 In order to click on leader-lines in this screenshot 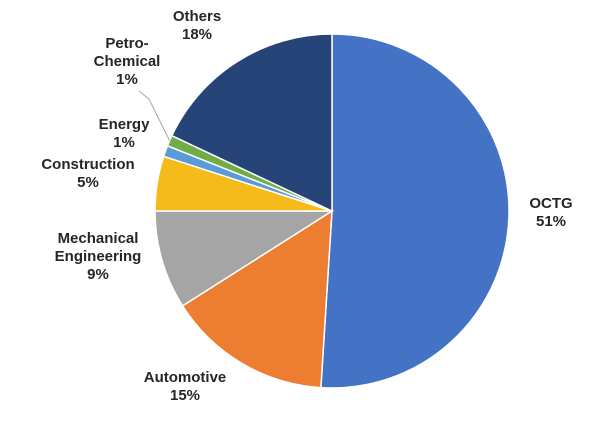, I will do `click(154, 115)`.